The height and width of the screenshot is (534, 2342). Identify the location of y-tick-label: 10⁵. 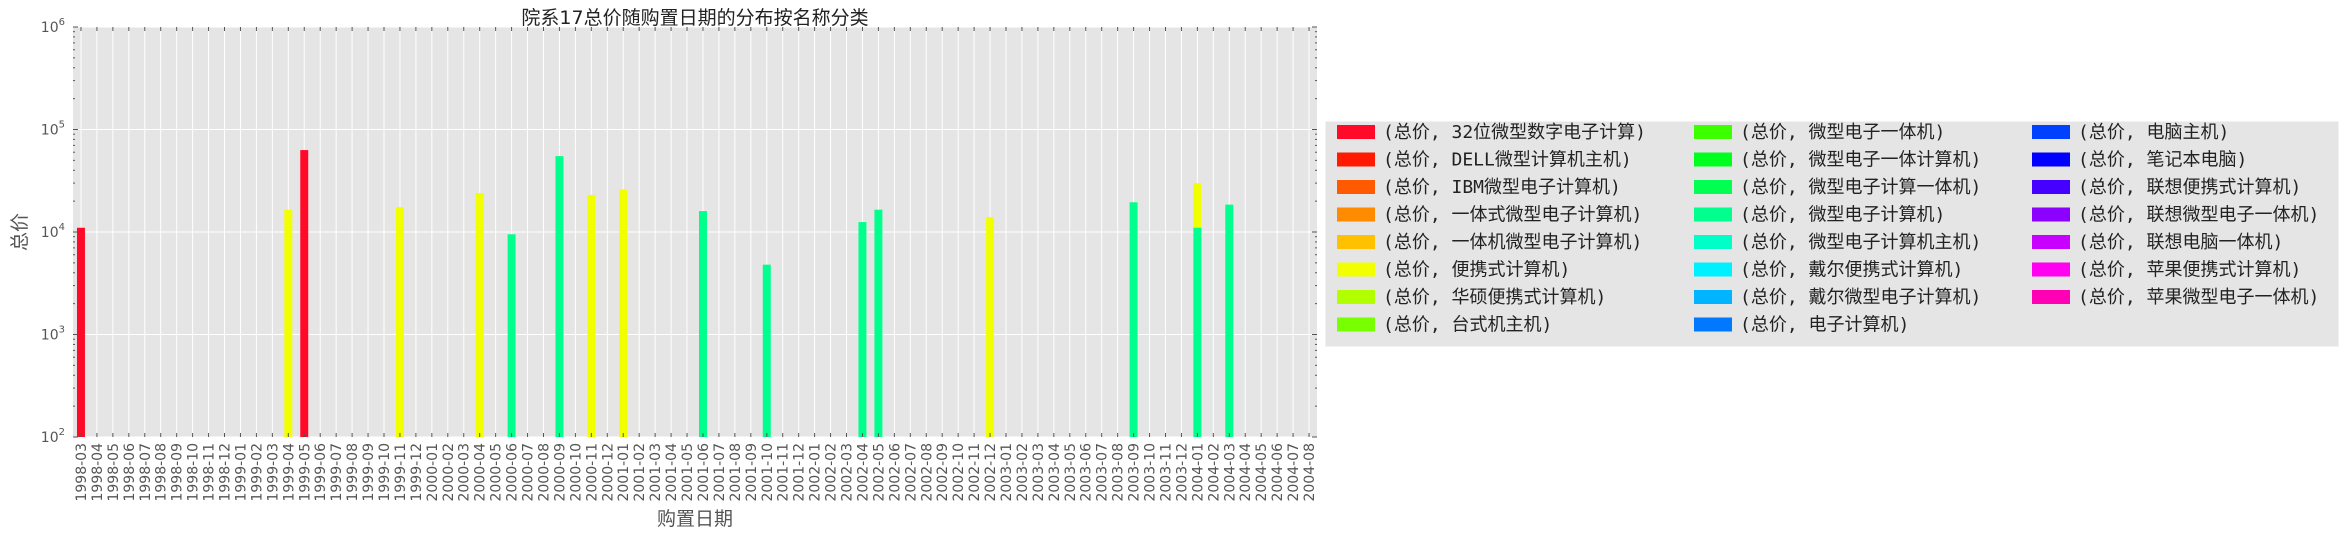
(53, 129).